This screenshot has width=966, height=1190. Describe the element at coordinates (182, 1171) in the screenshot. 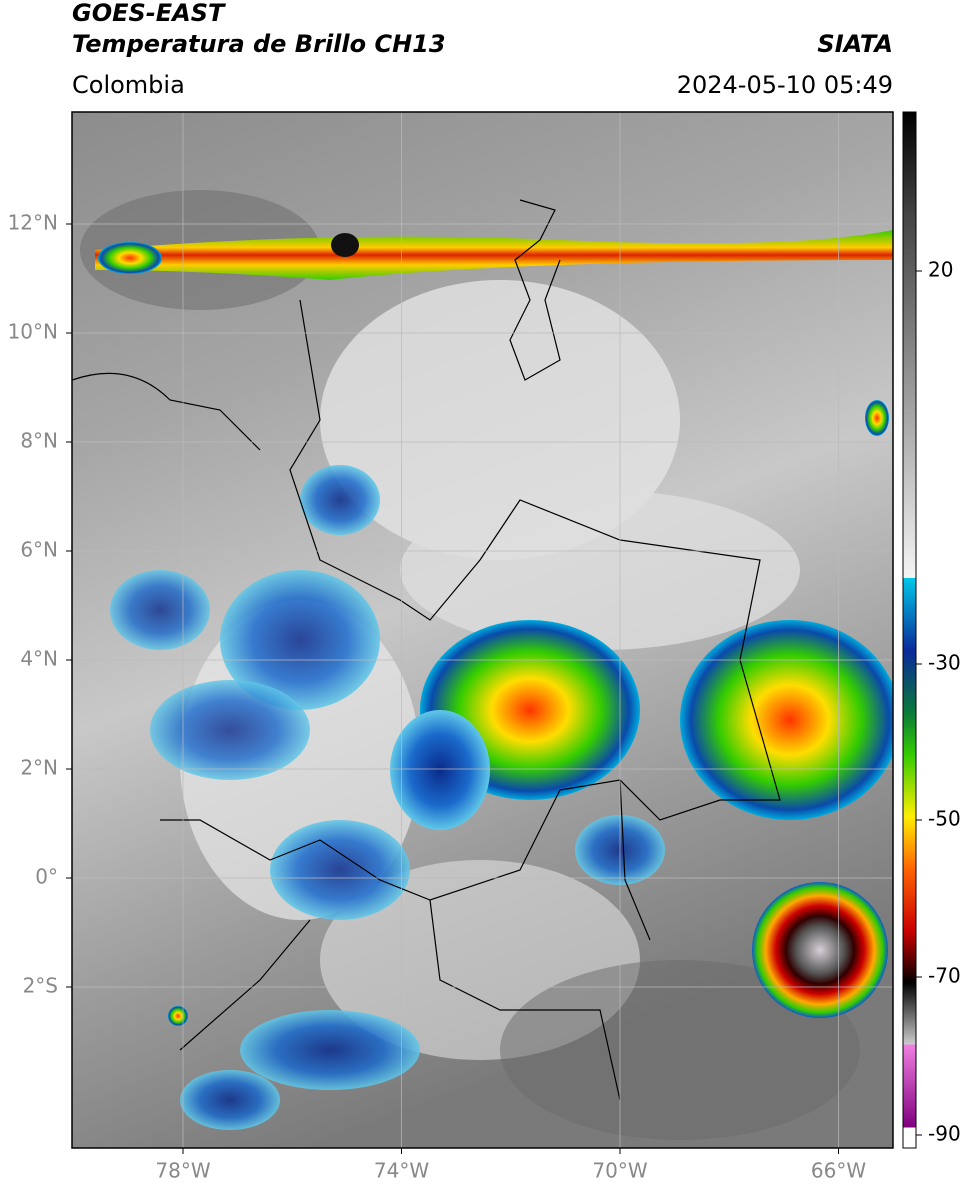

I see `lon-tick-label: 78°W` at that location.